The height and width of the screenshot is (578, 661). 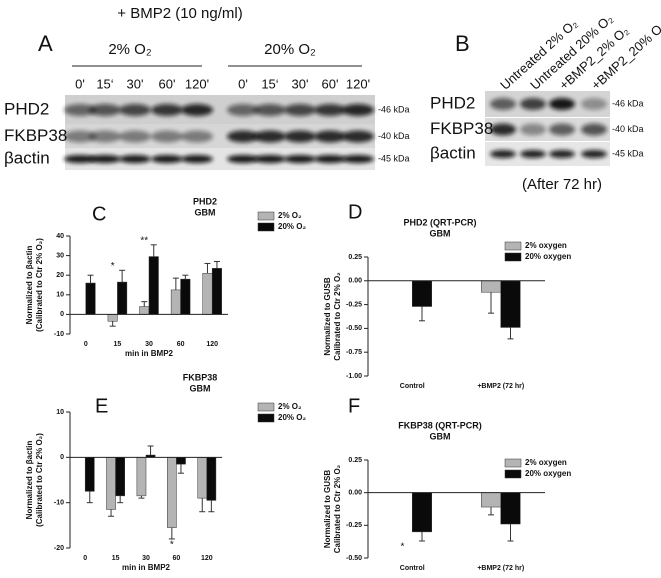 What do you see at coordinates (546, 462) in the screenshot?
I see `legend-label: 2% oxygen` at bounding box center [546, 462].